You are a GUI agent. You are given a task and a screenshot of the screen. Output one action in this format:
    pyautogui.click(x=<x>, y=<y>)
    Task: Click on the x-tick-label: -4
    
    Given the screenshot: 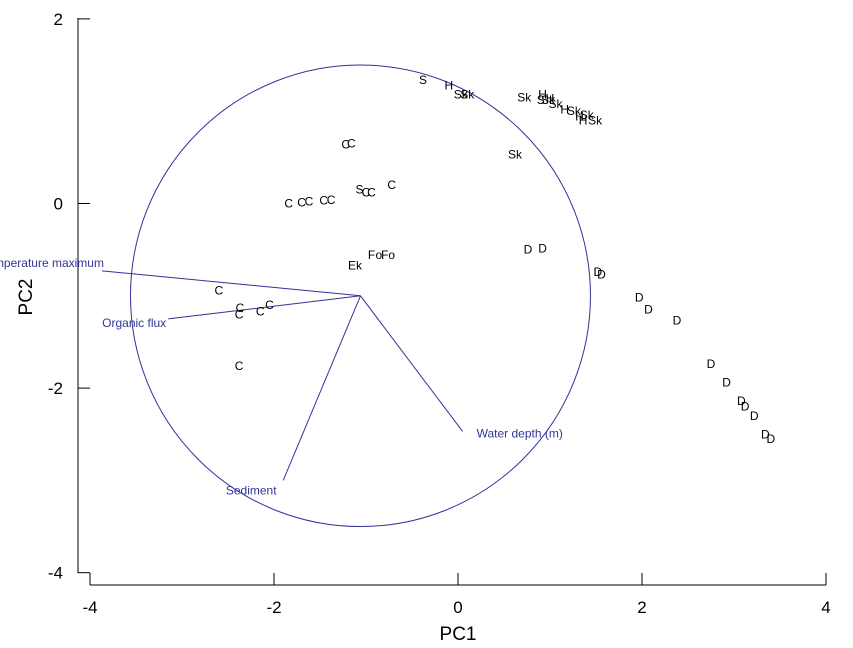 What is the action you would take?
    pyautogui.click(x=89, y=607)
    